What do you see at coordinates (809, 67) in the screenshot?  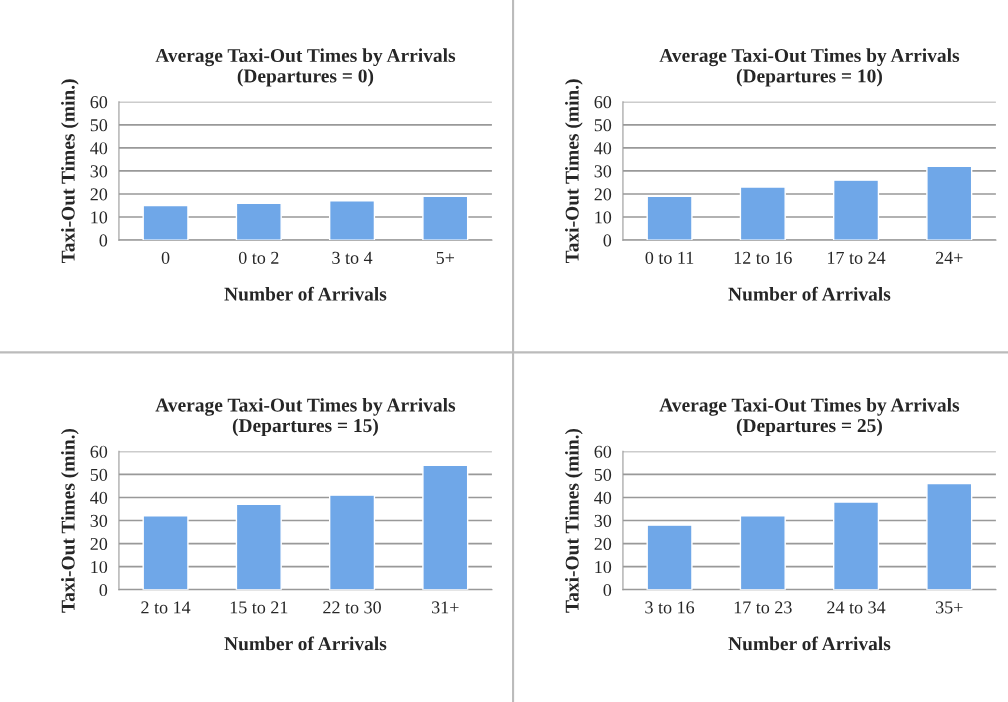 I see `chart-title: Average Taxi-Out Times by Arrivals (Departures = 10)` at bounding box center [809, 67].